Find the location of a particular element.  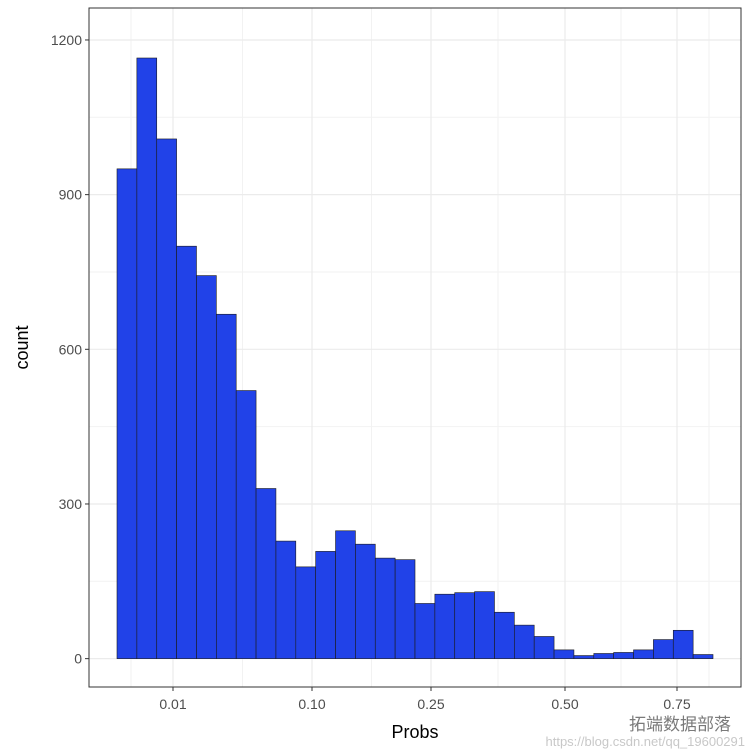

watermark-url: https://blog.csdn.net/qq_19600291 is located at coordinates (645, 741).